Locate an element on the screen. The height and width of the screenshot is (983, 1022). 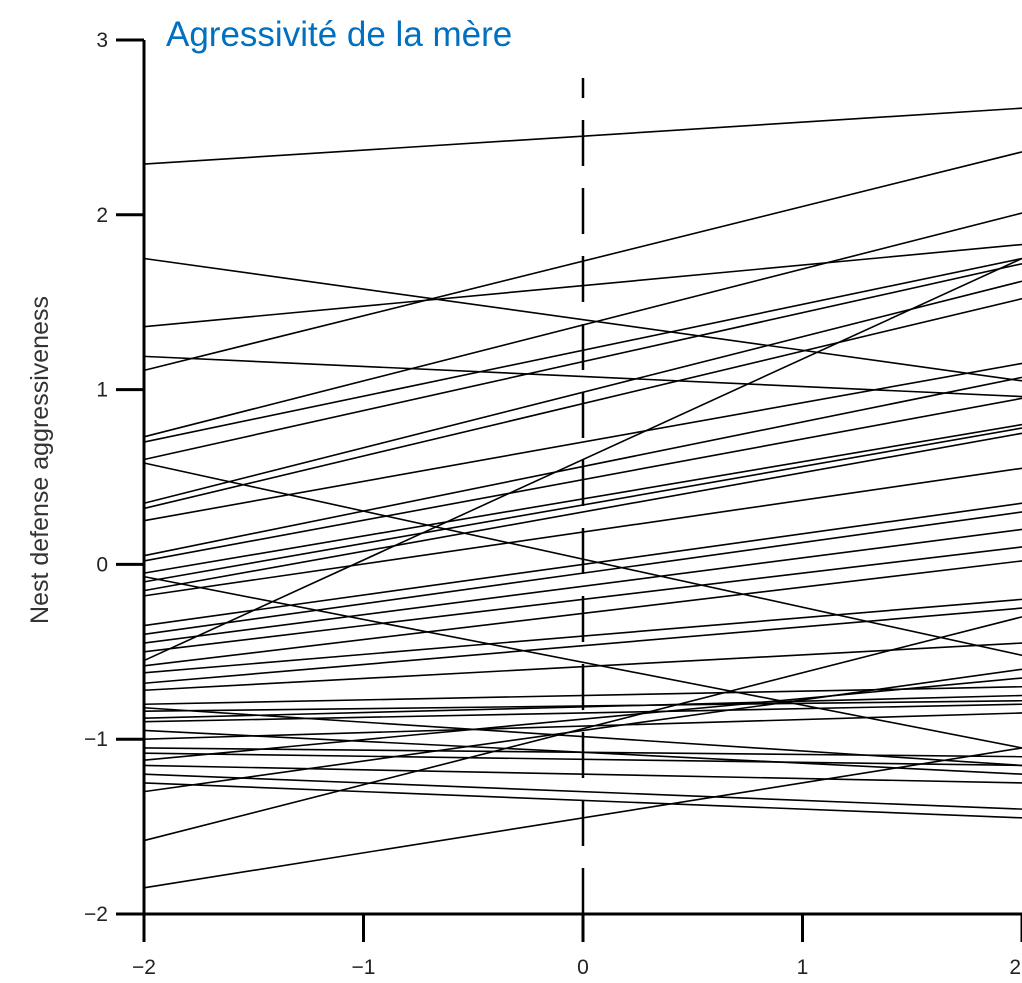
y-tick-label: −2 is located at coordinates (96, 914).